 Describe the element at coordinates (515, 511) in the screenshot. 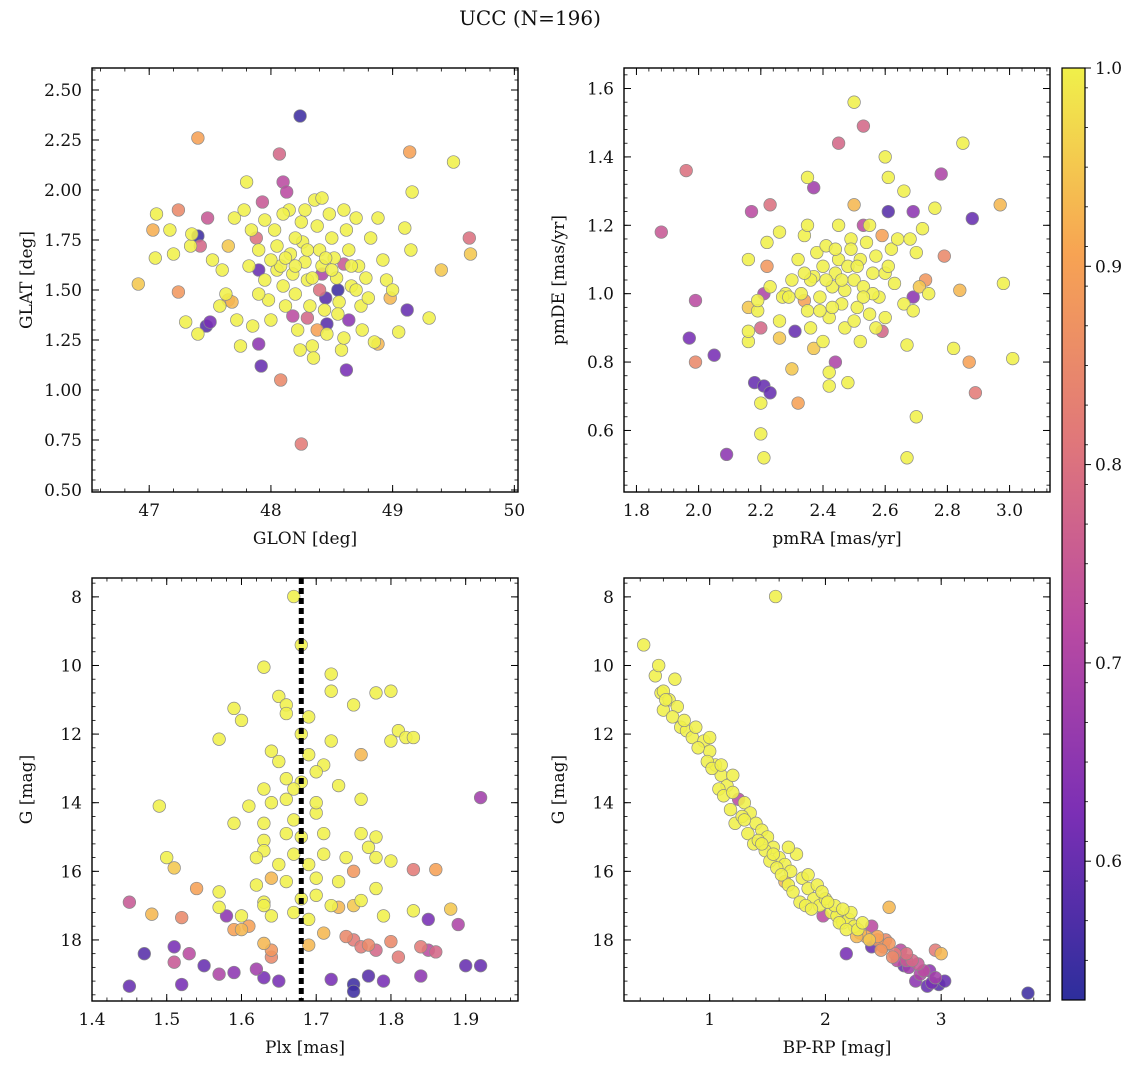

I see `x-tick-label: 50` at that location.